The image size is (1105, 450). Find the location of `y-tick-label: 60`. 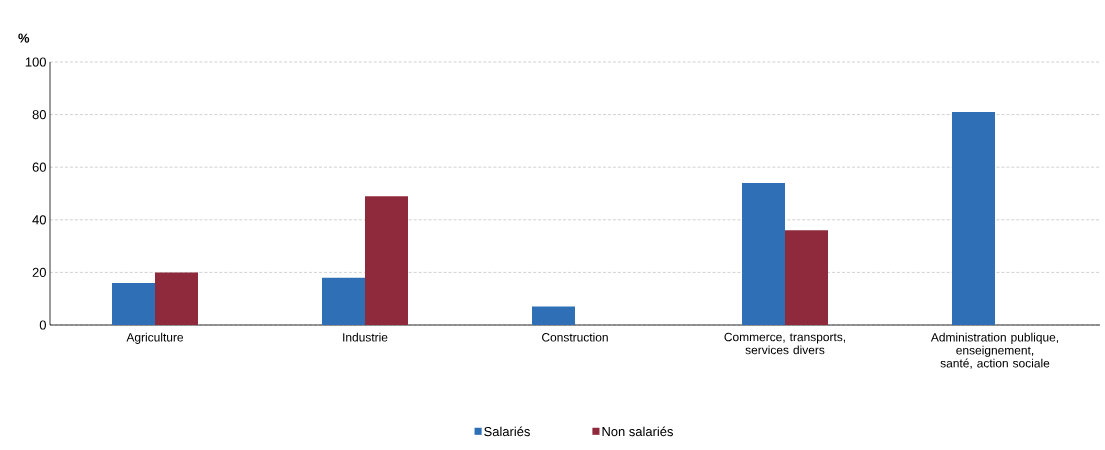

y-tick-label: 60 is located at coordinates (39, 167).